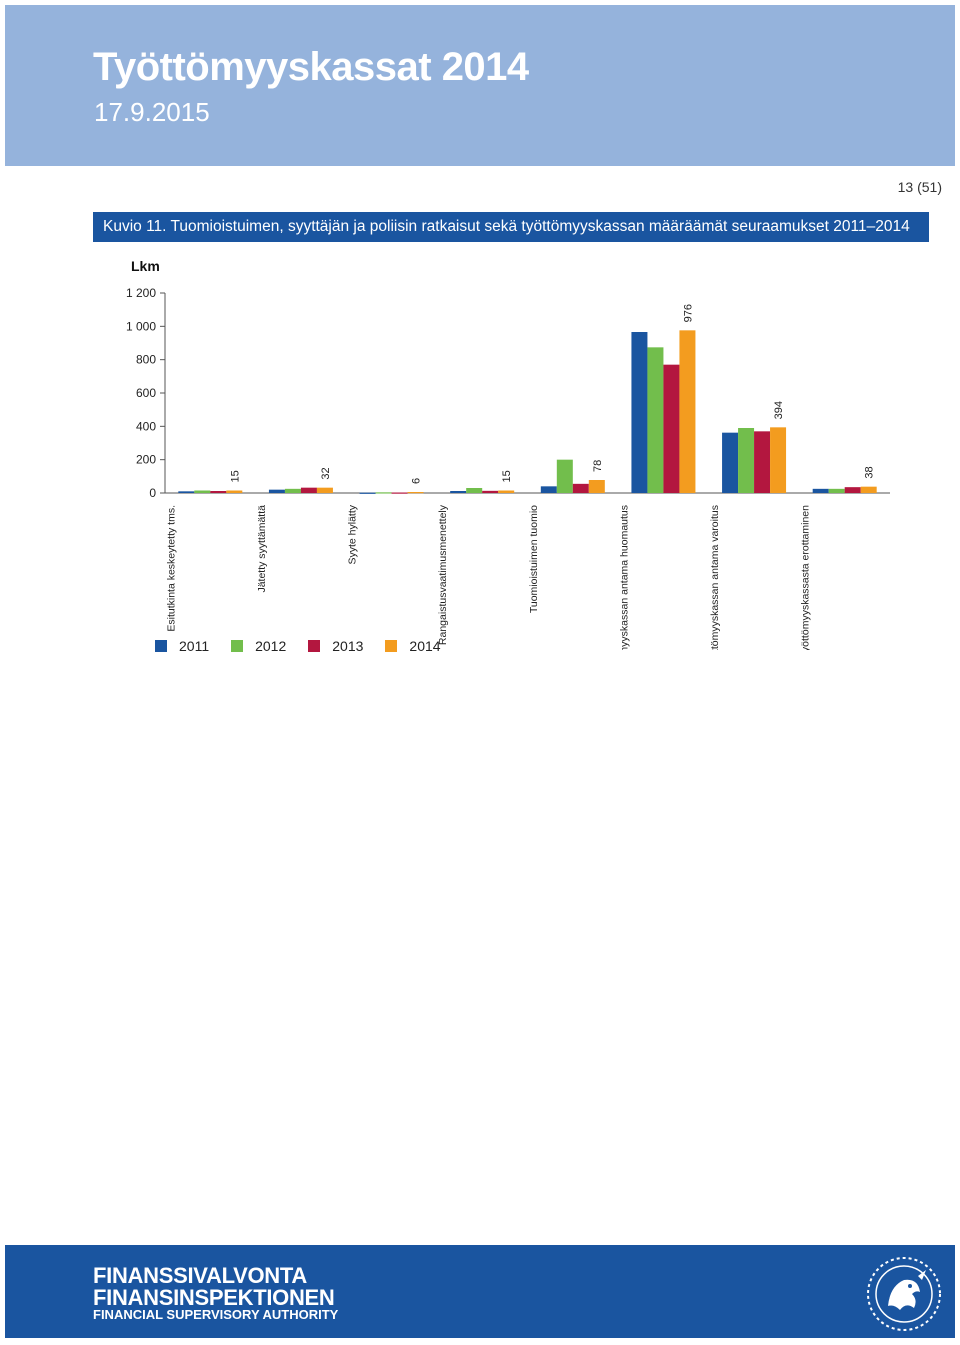  Describe the element at coordinates (353, 534) in the screenshot. I see `x-category-label: Syyte hylätty` at that location.